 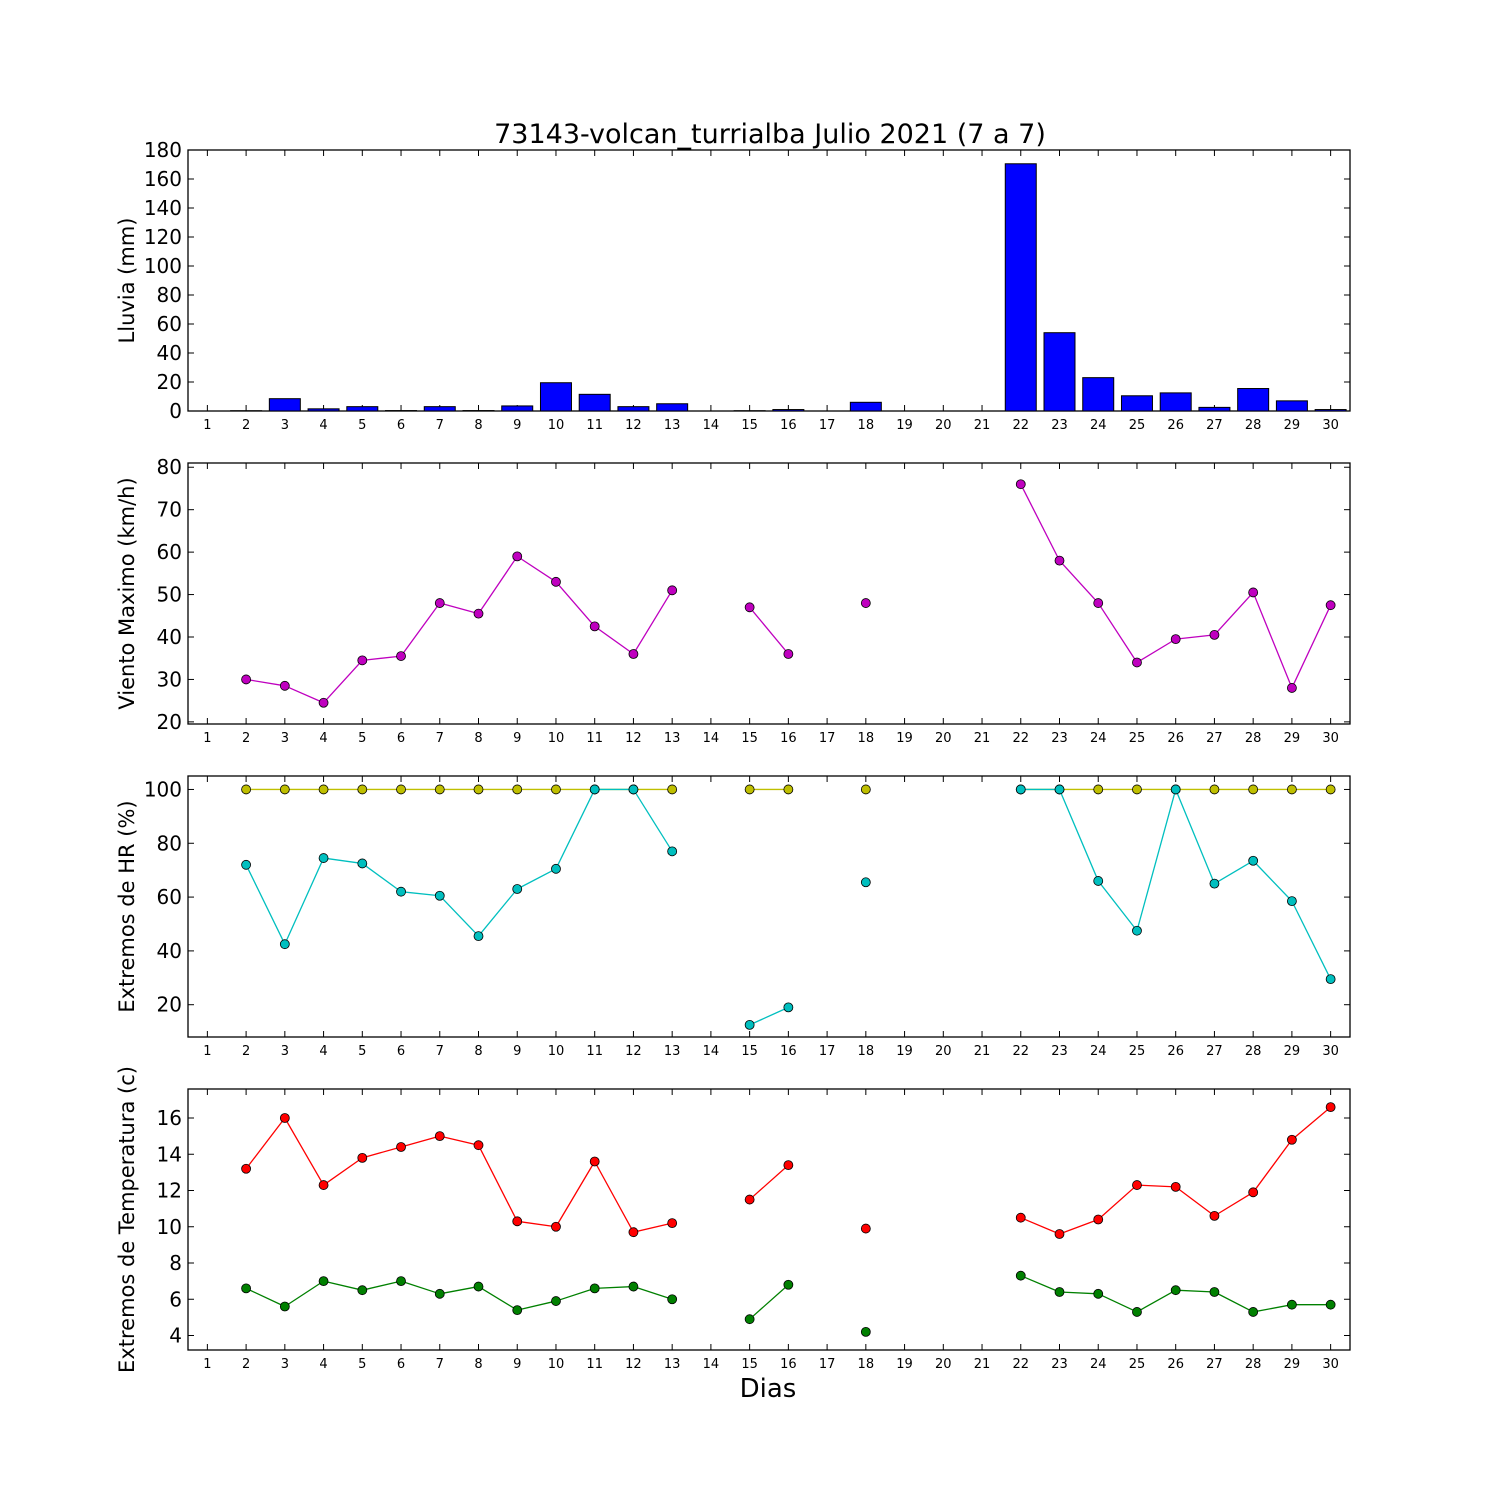 I want to click on x-tick-label: 18, so click(x=866, y=738).